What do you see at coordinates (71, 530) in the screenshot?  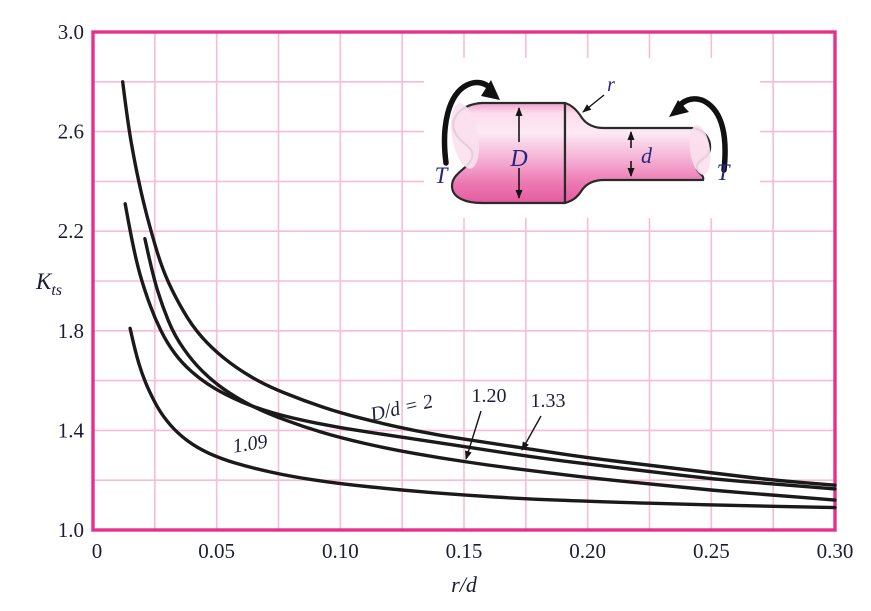 I see `y-tick-label: 1.0` at bounding box center [71, 530].